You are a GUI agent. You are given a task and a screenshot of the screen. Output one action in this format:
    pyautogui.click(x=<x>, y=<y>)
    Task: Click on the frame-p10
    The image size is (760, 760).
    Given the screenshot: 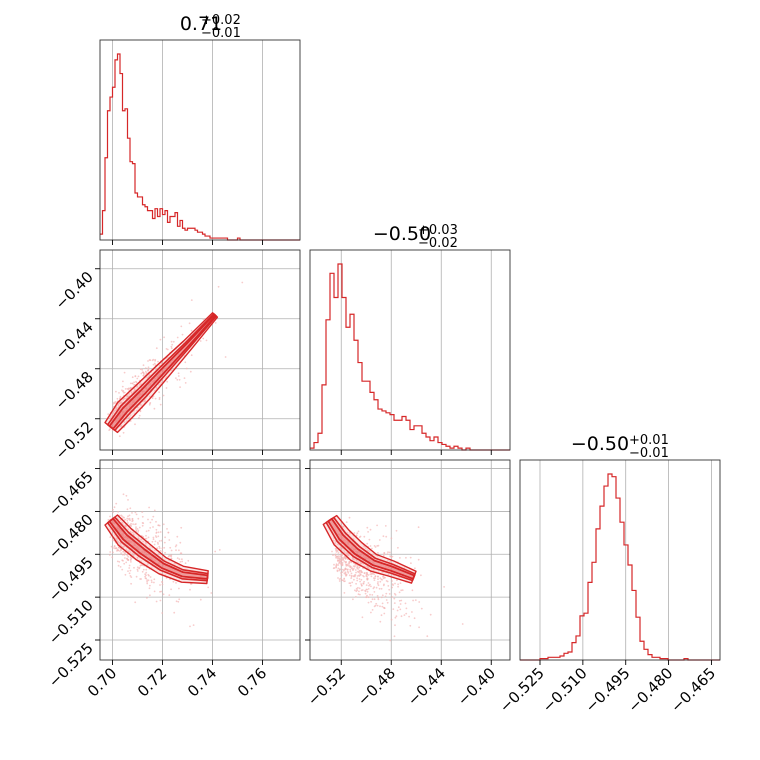 What is the action you would take?
    pyautogui.click(x=200, y=350)
    